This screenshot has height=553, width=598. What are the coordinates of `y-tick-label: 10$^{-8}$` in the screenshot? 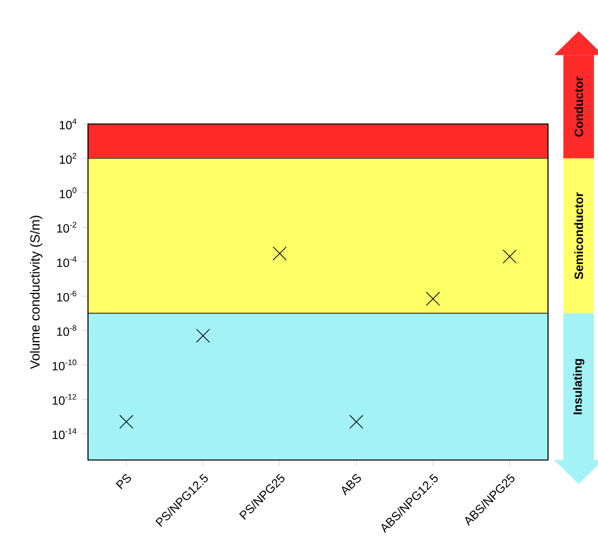 It's located at (66, 330).